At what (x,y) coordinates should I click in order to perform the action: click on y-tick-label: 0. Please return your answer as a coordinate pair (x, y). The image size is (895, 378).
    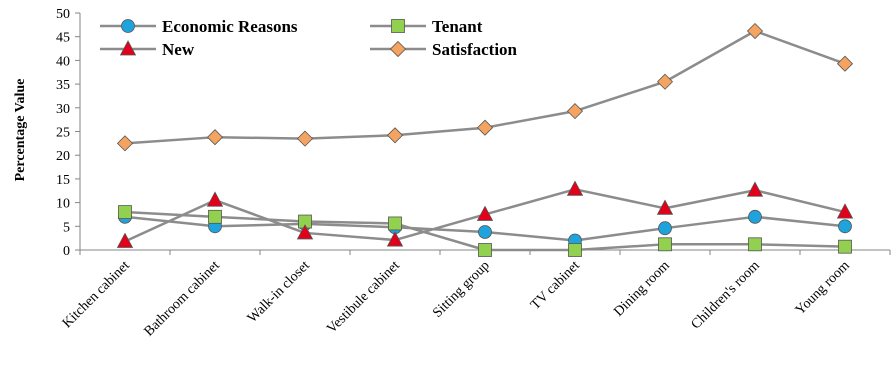
    Looking at the image, I should click on (66, 251).